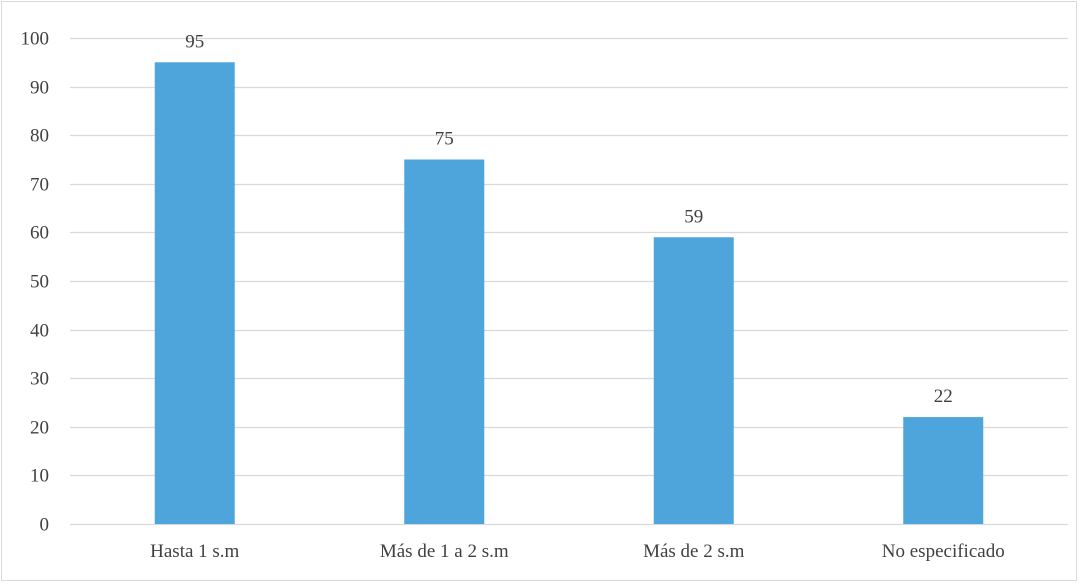 Image resolution: width=1080 pixels, height=584 pixels. What do you see at coordinates (943, 551) in the screenshot?
I see `x-tick-label: No especificado` at bounding box center [943, 551].